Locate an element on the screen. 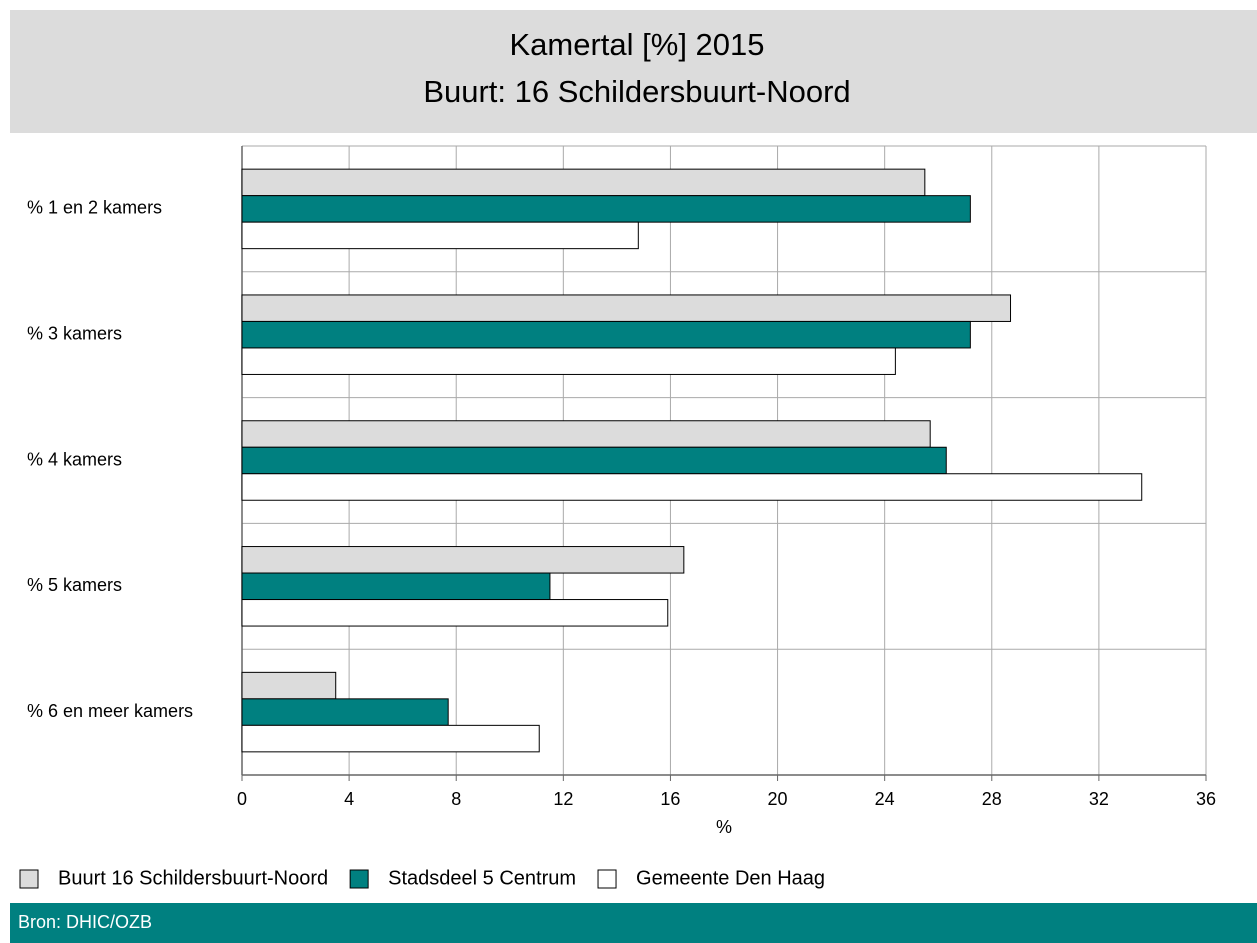 This screenshot has height=943, width=1257. y-tick-label: % 4 kamers is located at coordinates (74, 459).